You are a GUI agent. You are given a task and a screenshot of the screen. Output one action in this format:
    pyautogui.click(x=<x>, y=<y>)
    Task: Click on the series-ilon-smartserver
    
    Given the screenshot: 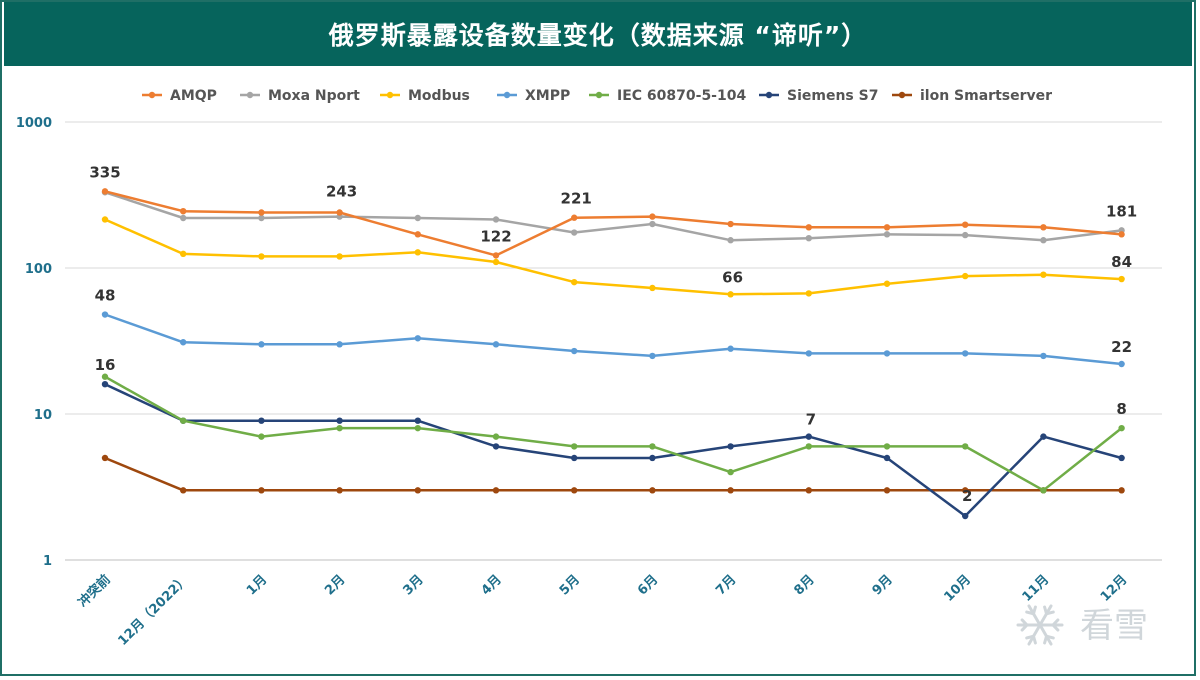 What is the action you would take?
    pyautogui.click(x=613, y=474)
    